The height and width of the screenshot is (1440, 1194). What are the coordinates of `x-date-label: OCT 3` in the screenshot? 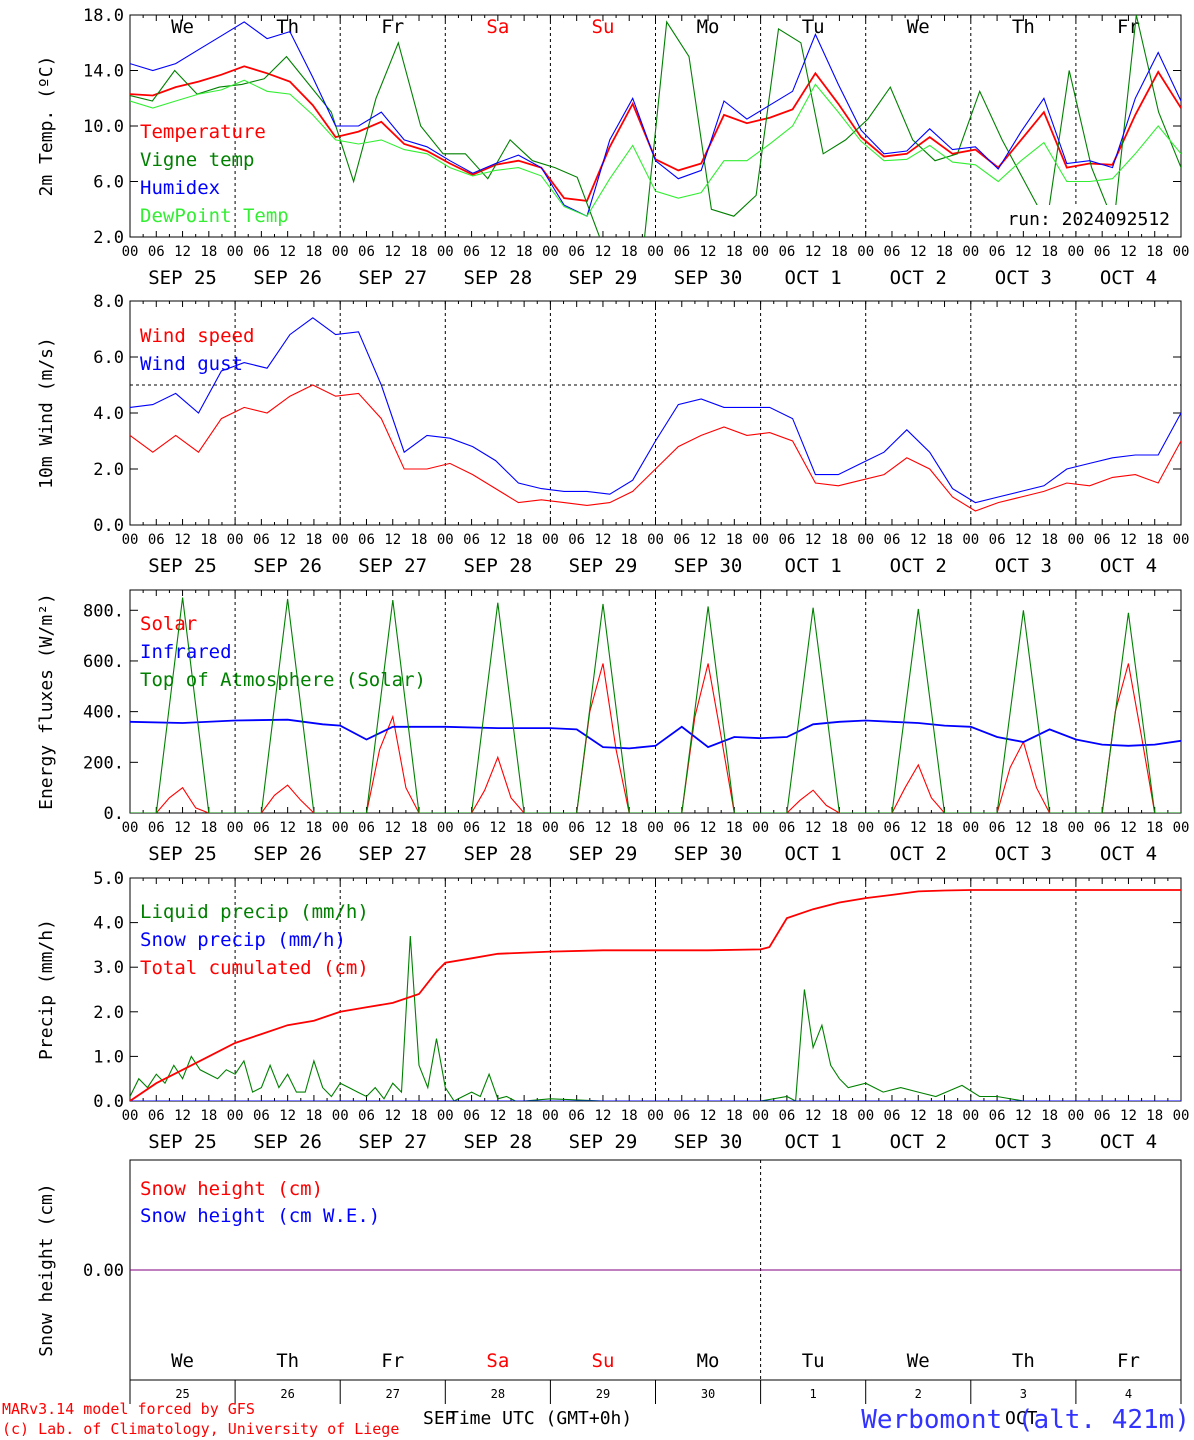 It's located at (1023, 278).